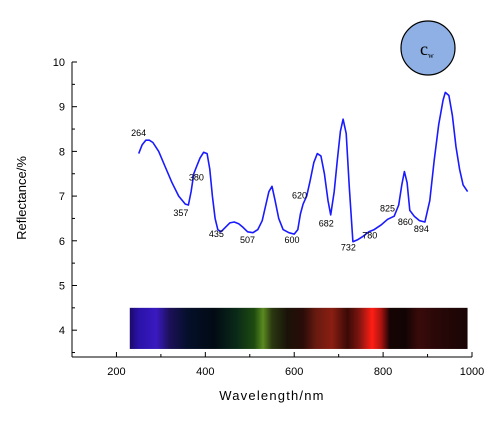  I want to click on y-axis-title: Reflectance/%, so click(21, 198).